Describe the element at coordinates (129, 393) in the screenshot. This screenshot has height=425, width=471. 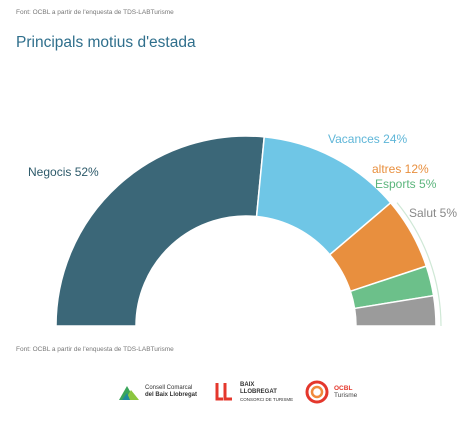
I see `ccbl-mountain-logo-icon` at that location.